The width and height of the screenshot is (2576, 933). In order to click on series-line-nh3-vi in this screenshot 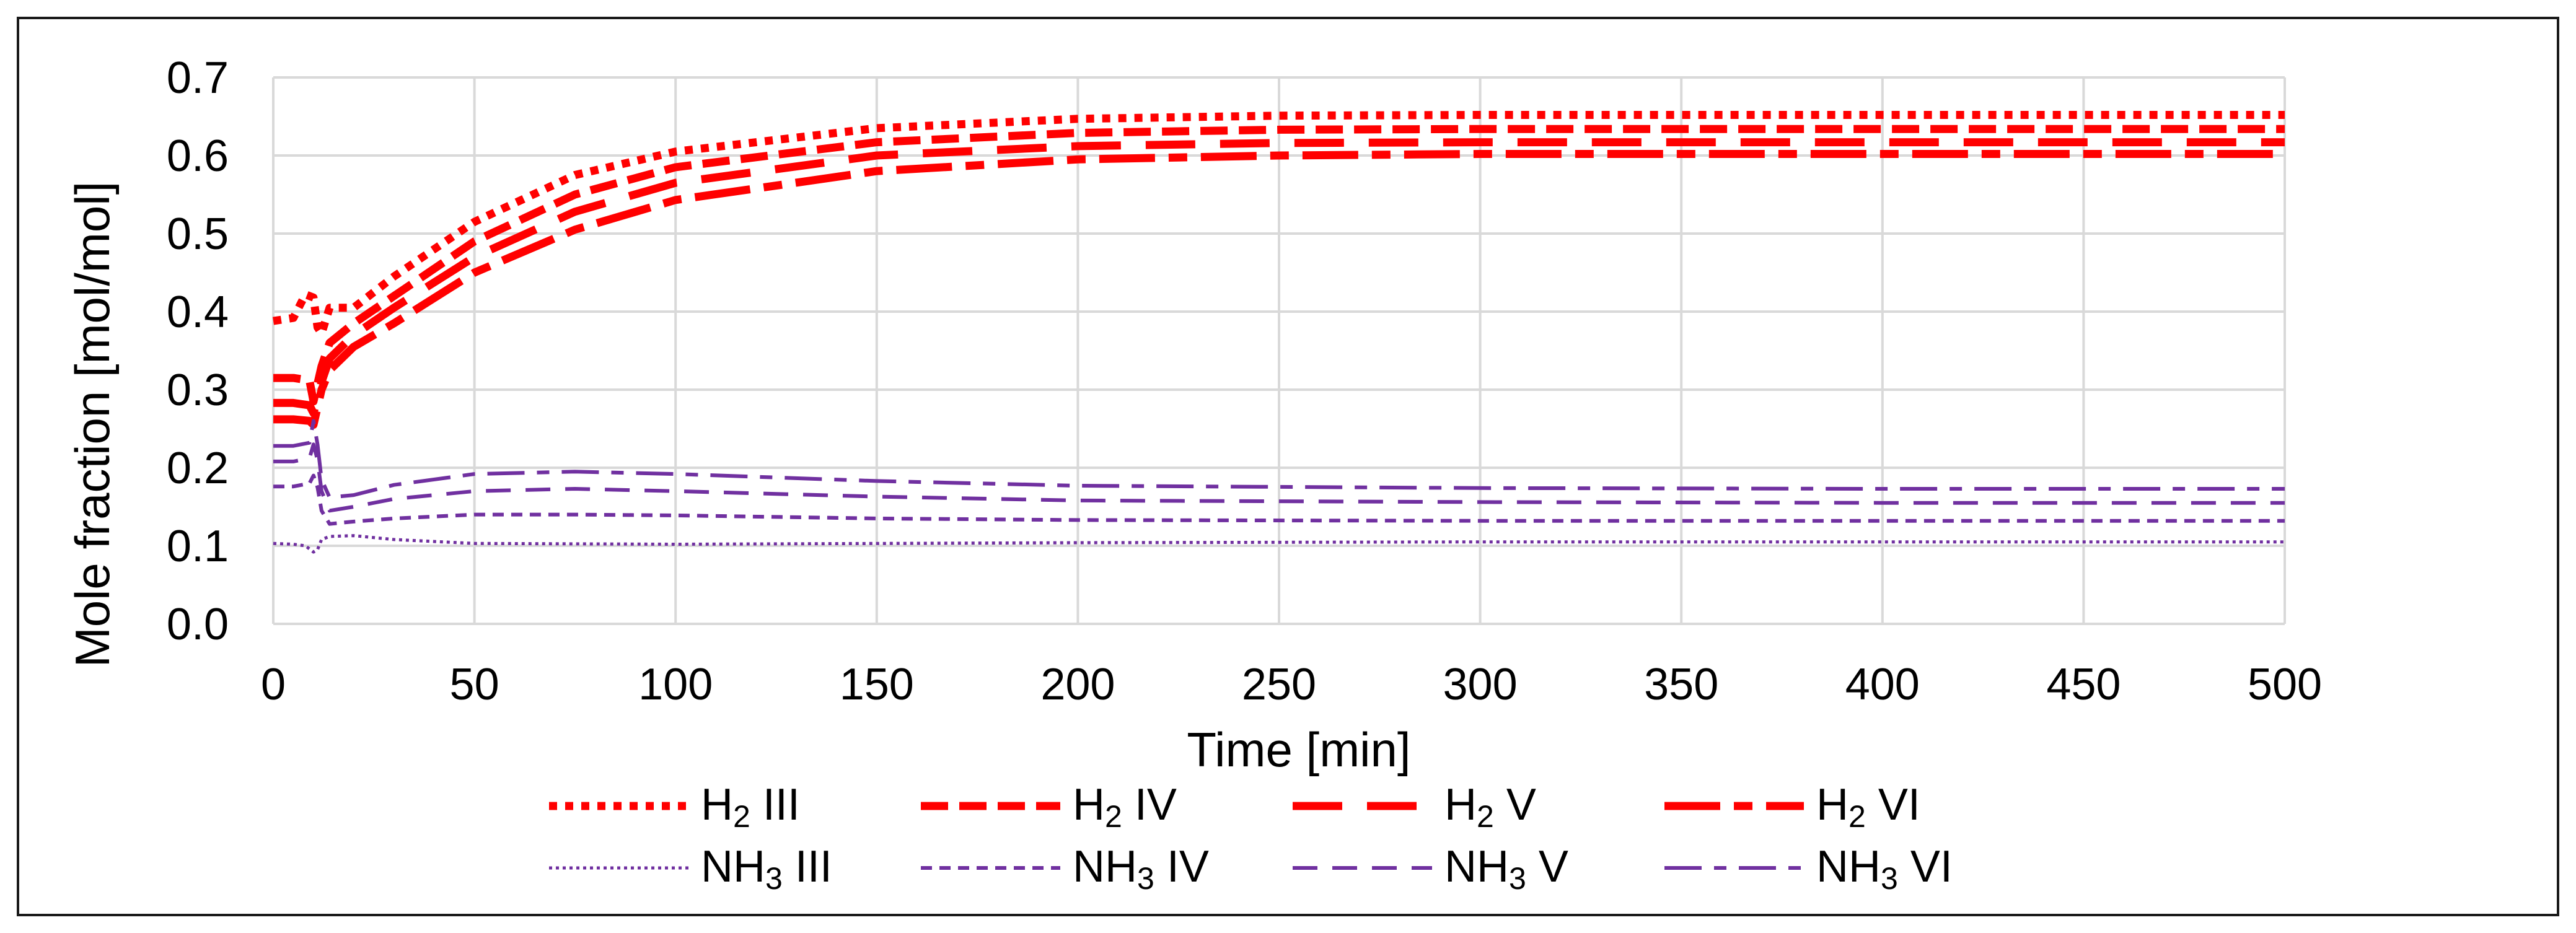, I will do `click(1279, 459)`.